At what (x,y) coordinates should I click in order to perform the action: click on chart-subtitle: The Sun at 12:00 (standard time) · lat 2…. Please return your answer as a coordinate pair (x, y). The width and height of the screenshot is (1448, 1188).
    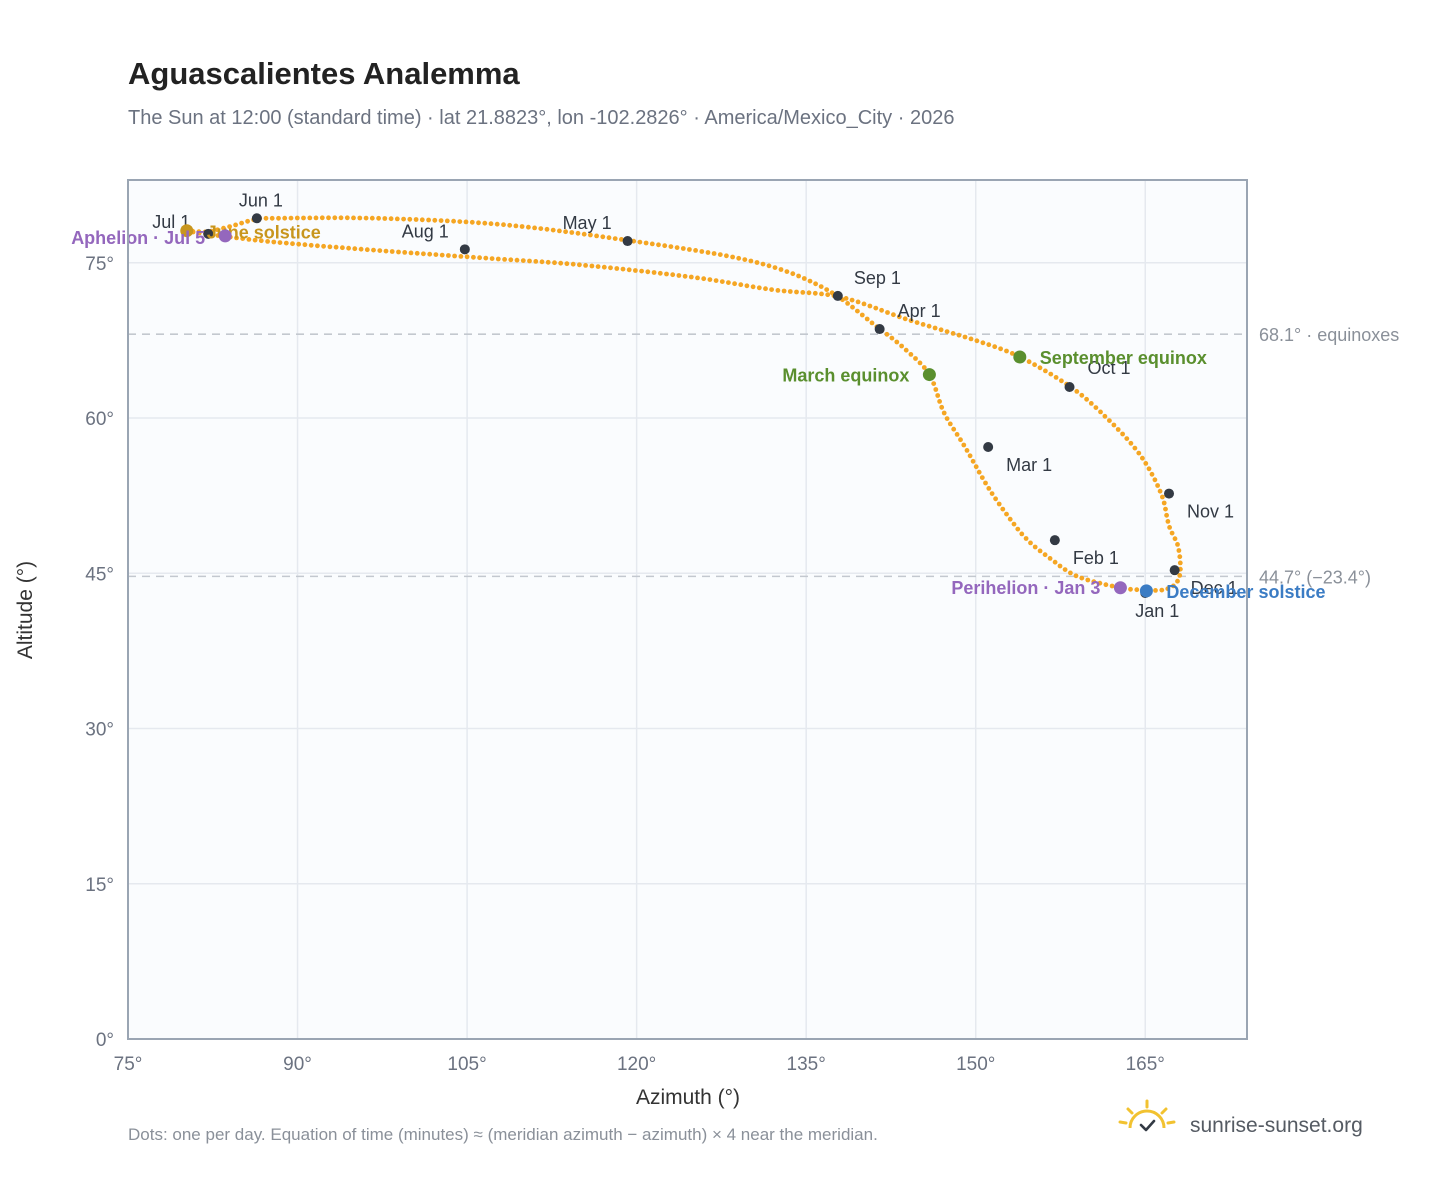
    Looking at the image, I should click on (541, 118).